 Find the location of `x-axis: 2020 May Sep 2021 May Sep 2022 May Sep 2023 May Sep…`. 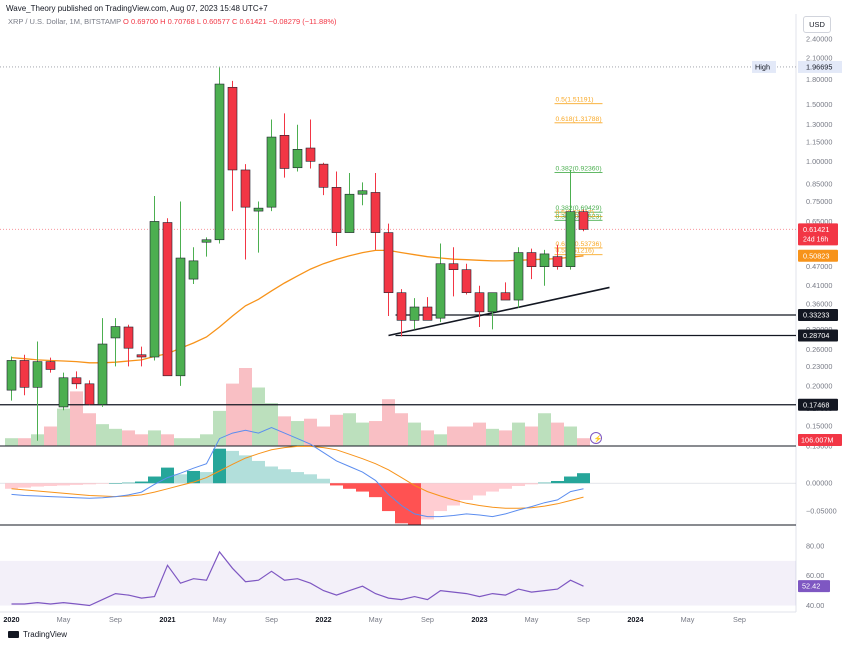

x-axis: 2020 May Sep 2021 May Sep 2022 May Sep 2023 May Sep… is located at coordinates (398, 617).